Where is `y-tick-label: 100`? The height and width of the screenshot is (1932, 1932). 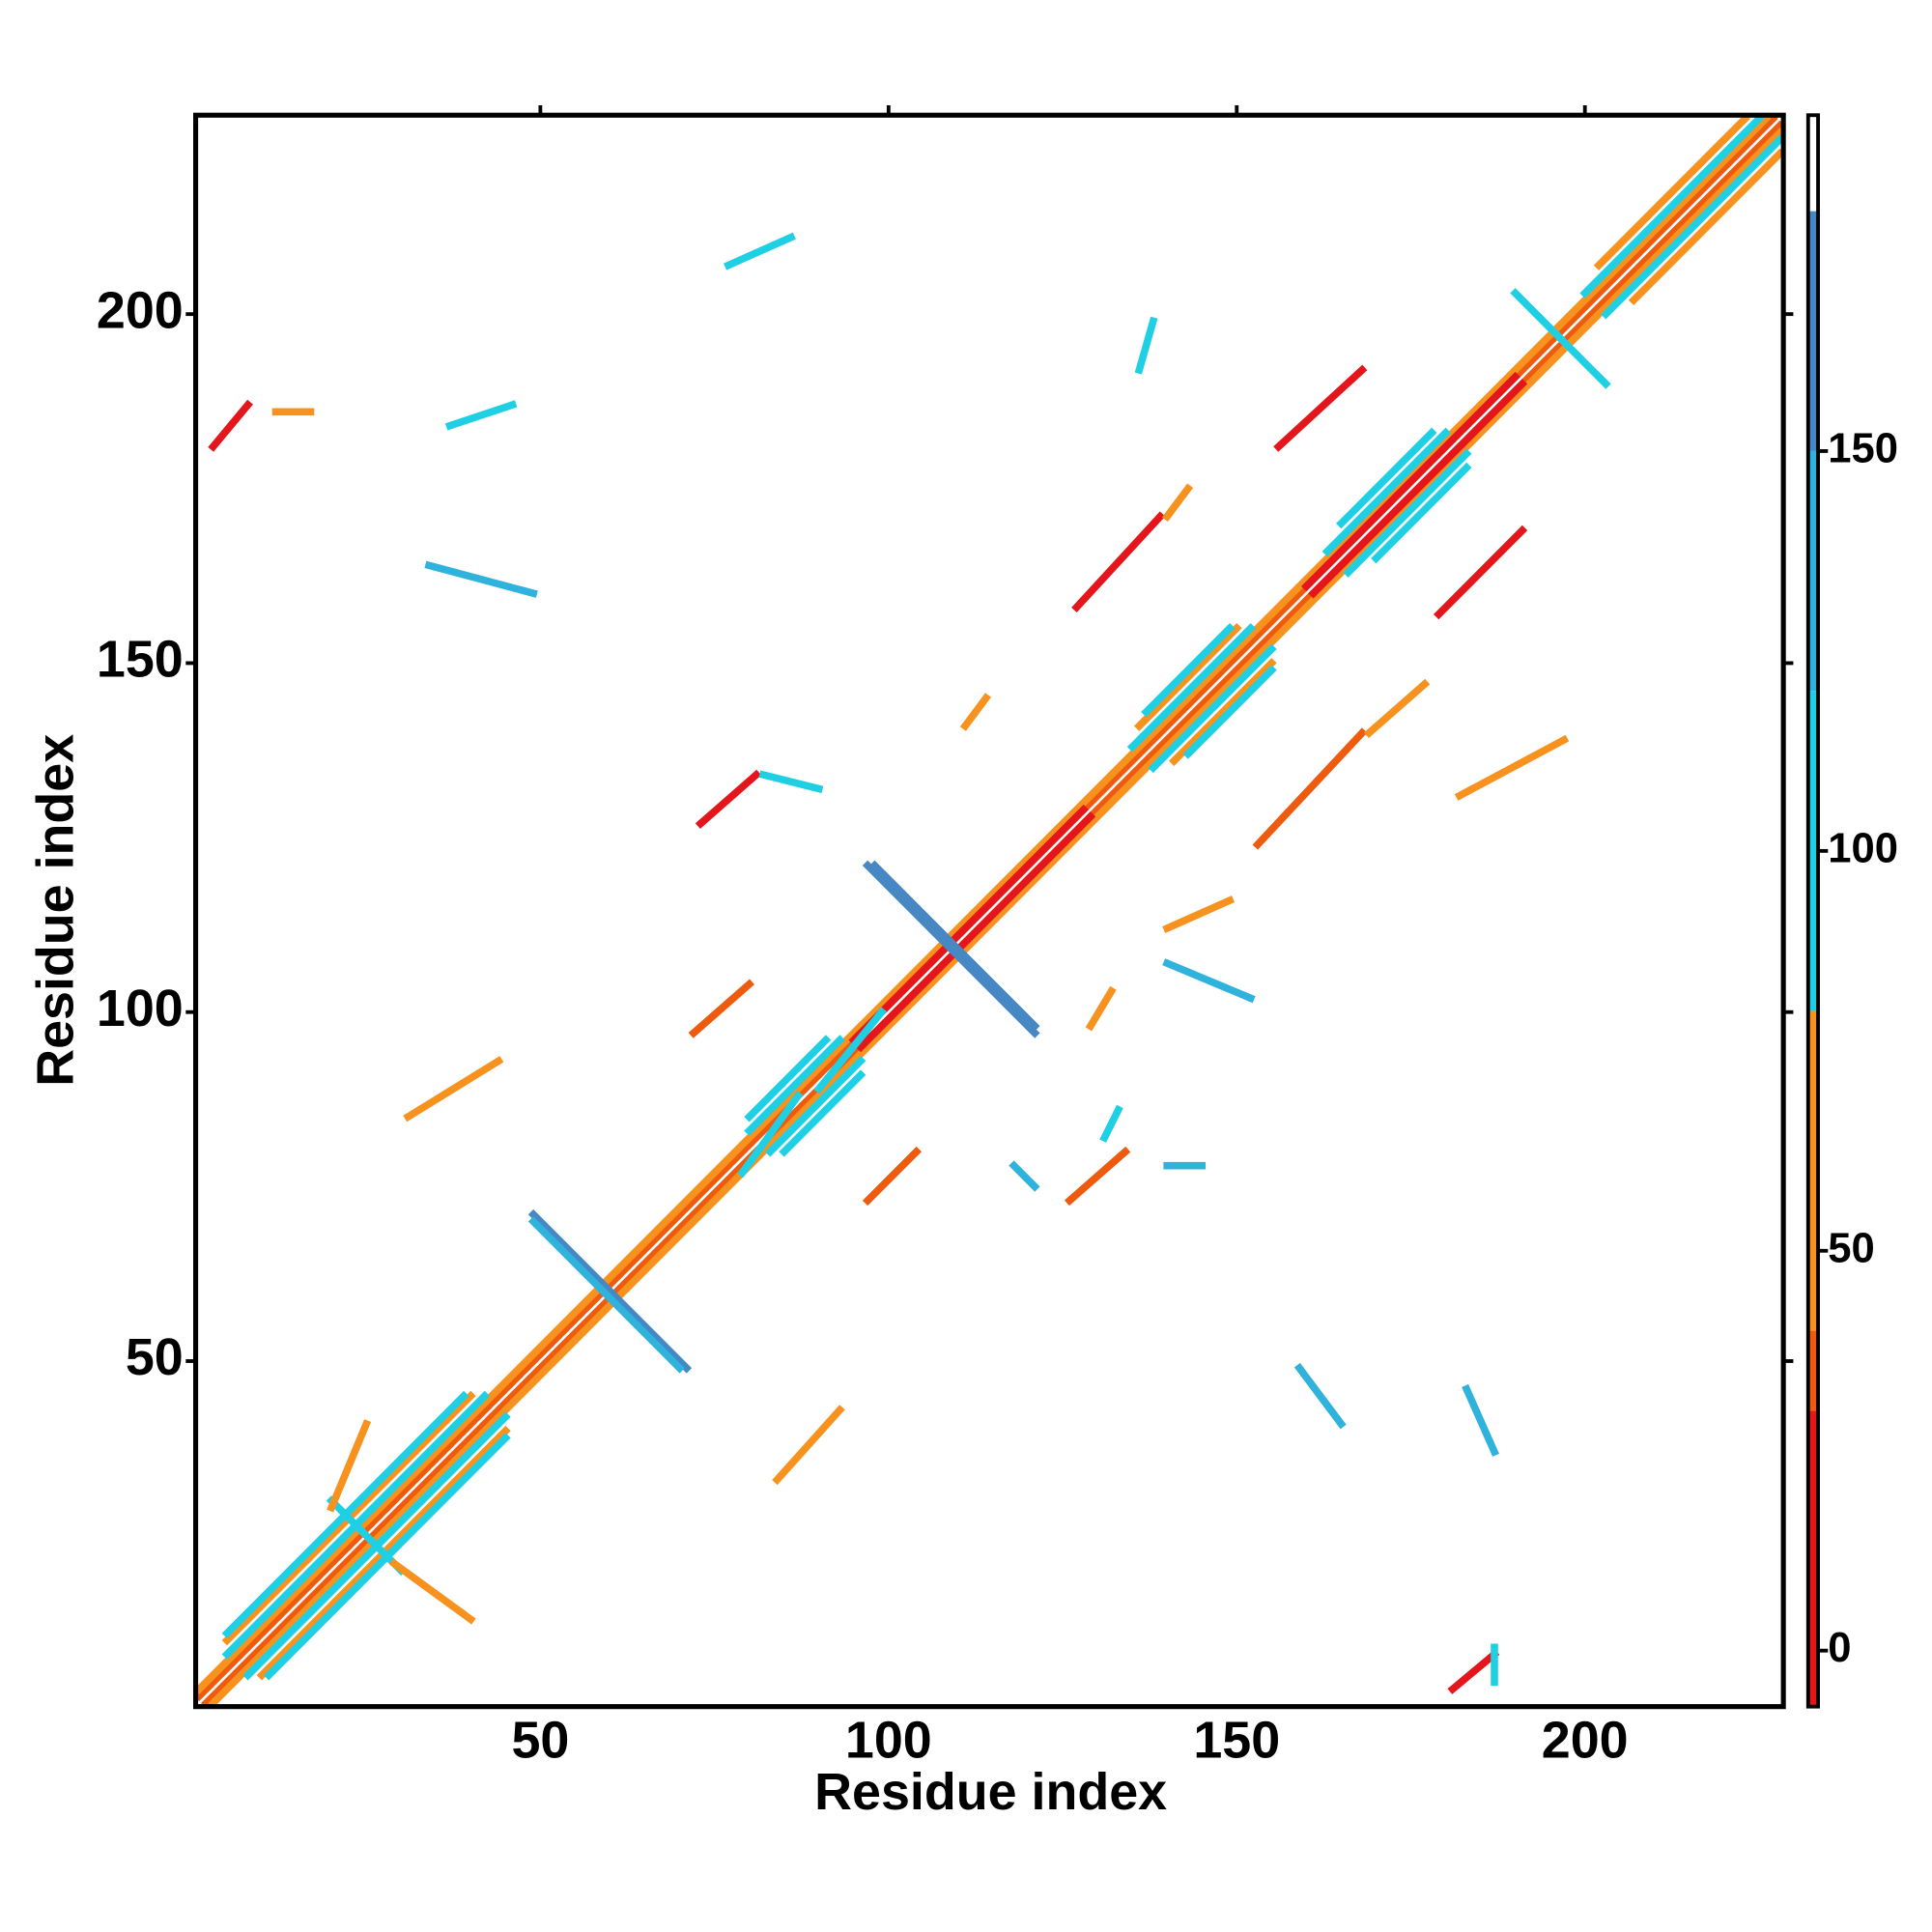 y-tick-label: 100 is located at coordinates (140, 1008).